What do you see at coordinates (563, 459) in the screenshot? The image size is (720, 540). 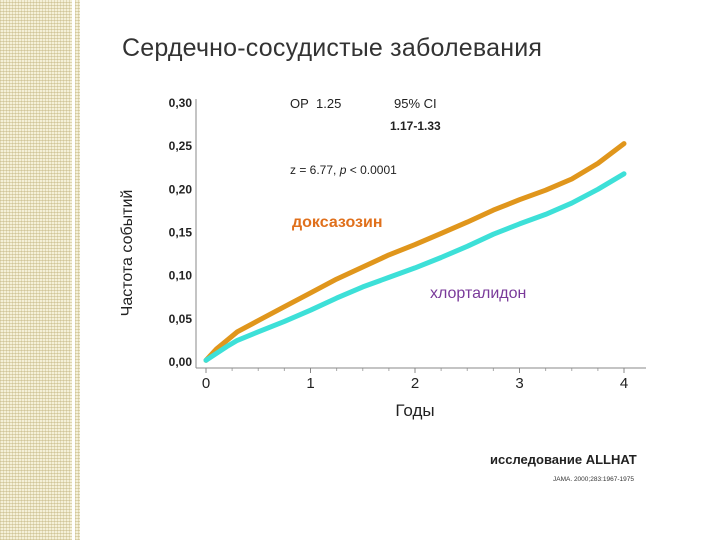 I see `study-source: исследование ALLHAT` at bounding box center [563, 459].